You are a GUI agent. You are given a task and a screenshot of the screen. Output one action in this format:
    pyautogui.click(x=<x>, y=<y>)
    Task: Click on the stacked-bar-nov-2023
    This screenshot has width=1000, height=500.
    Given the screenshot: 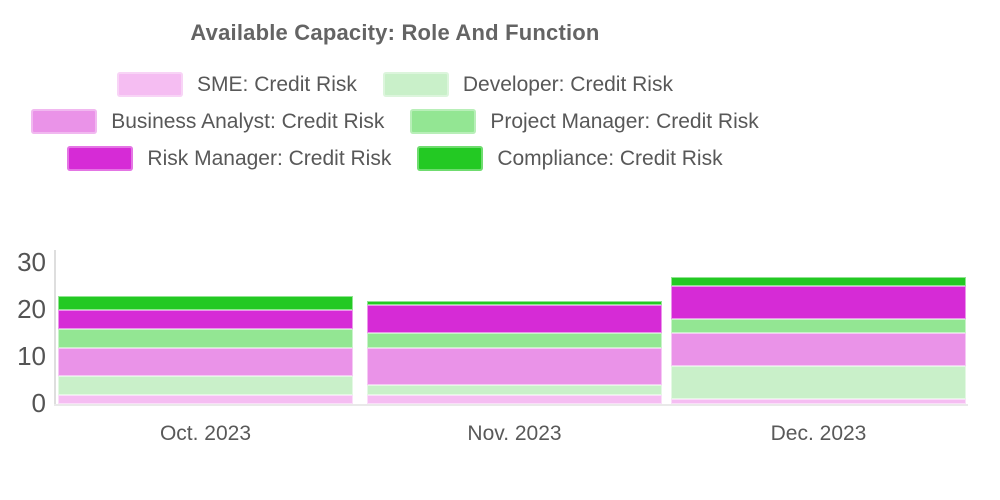 What is the action you would take?
    pyautogui.click(x=514, y=352)
    